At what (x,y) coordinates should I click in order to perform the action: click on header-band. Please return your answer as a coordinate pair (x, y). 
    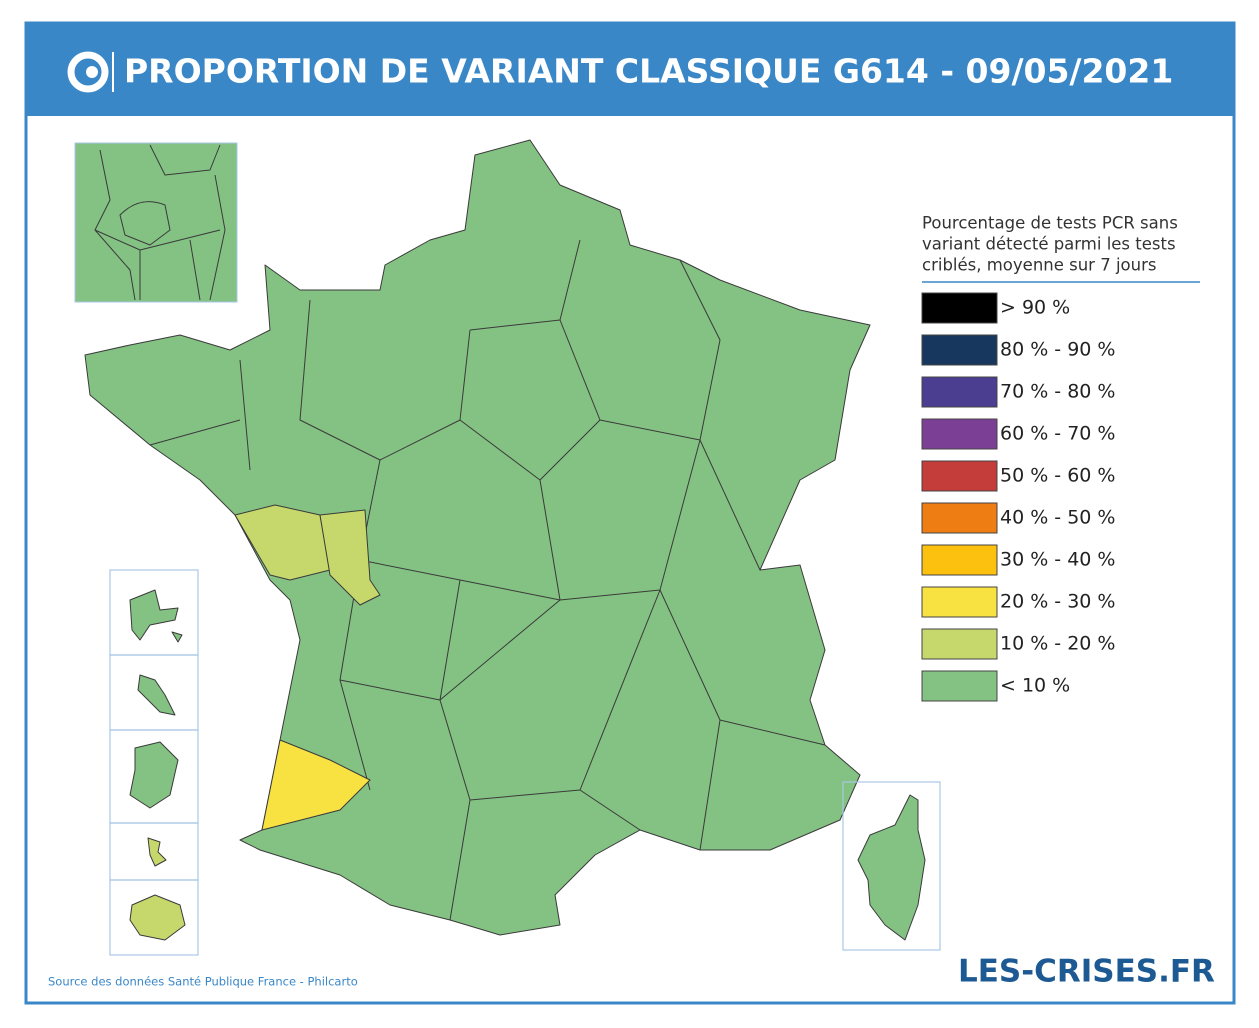
    Looking at the image, I should click on (630, 69).